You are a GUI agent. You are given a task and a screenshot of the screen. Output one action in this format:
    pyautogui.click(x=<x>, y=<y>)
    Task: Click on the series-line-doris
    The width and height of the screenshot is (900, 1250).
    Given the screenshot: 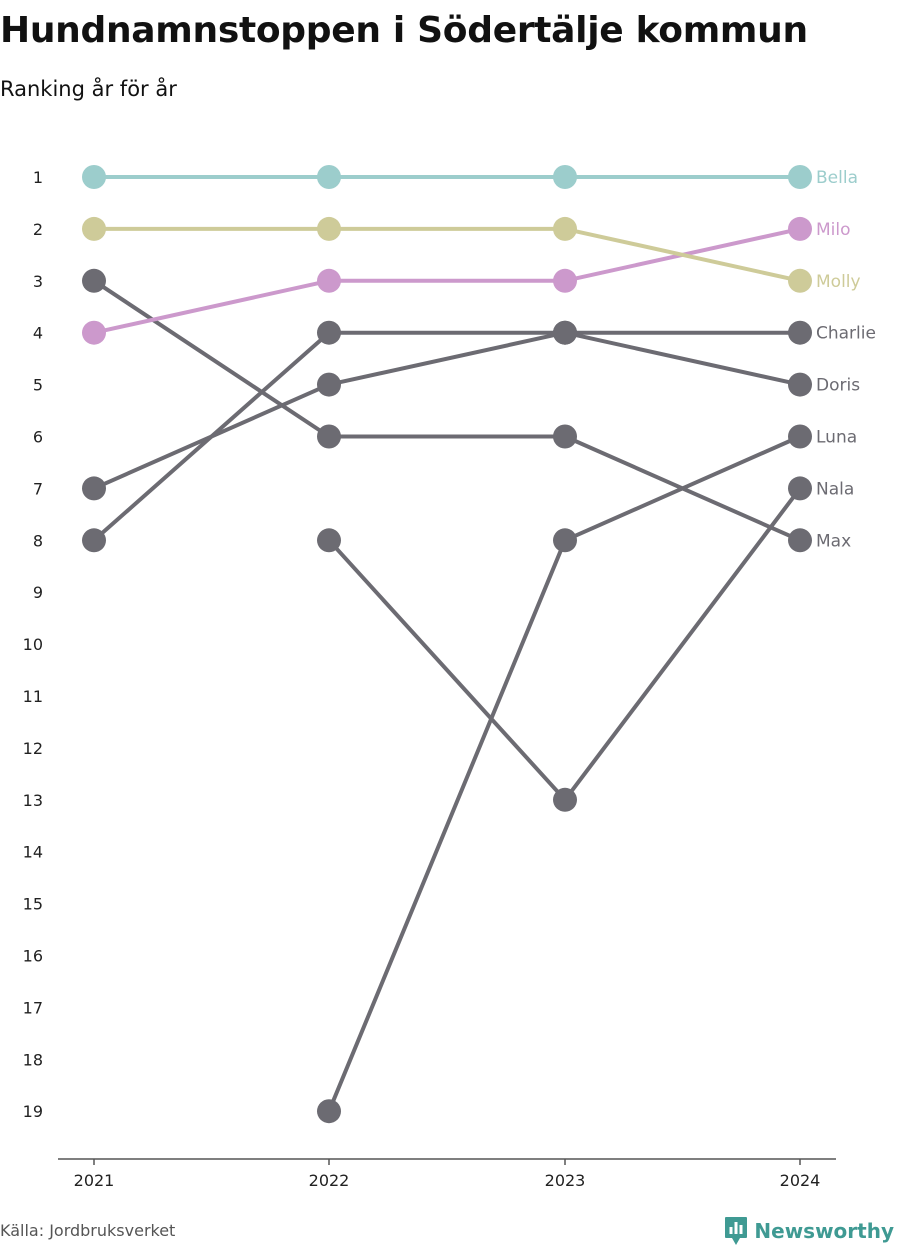 What is the action you would take?
    pyautogui.click(x=447, y=410)
    